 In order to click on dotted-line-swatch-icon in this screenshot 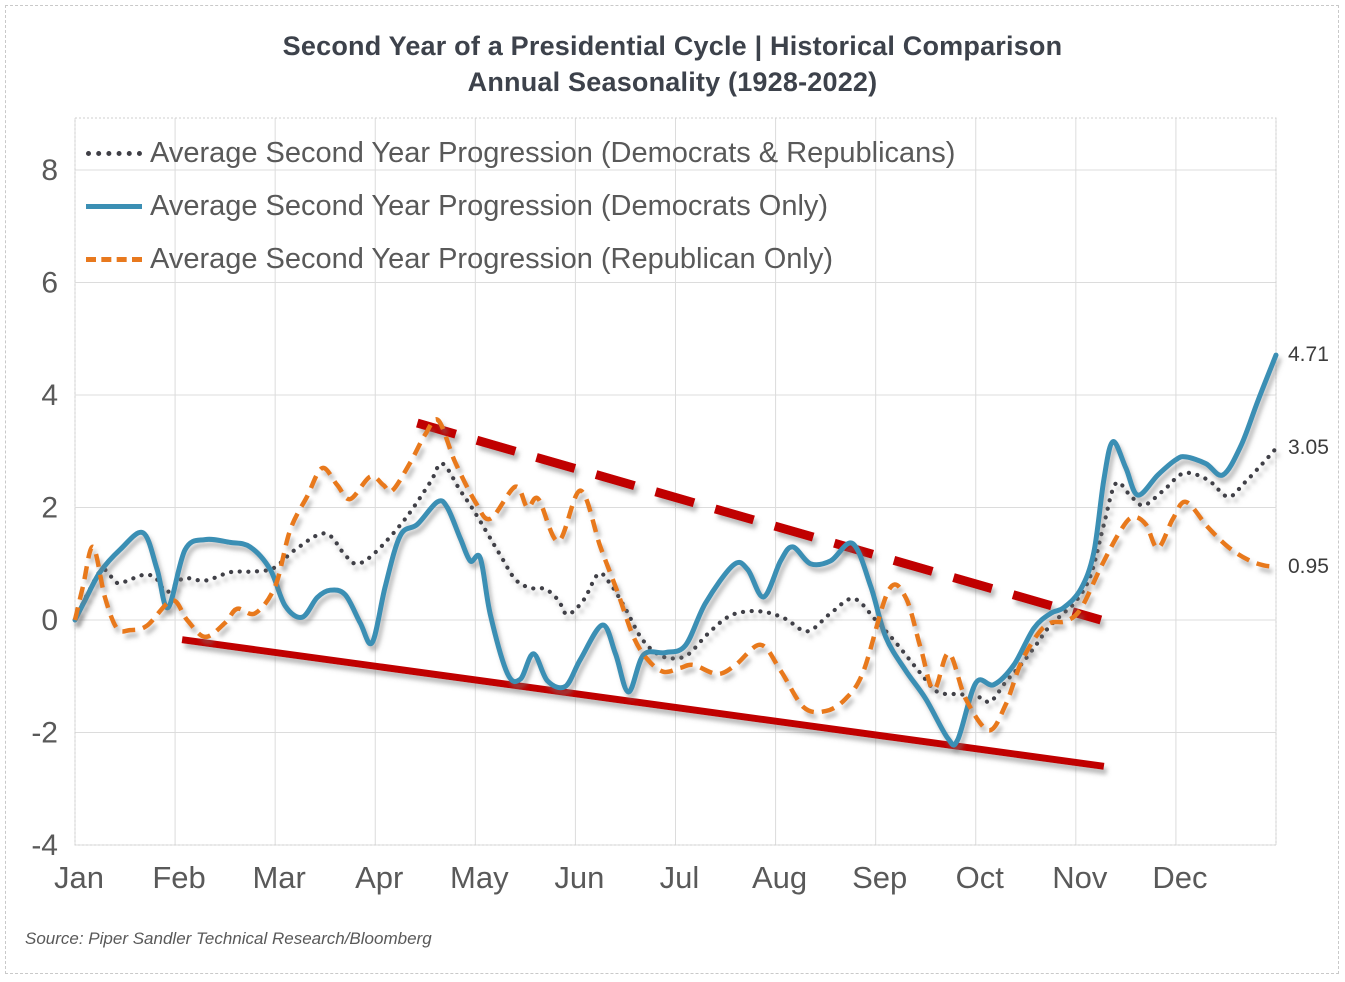, I will do `click(114, 153)`.